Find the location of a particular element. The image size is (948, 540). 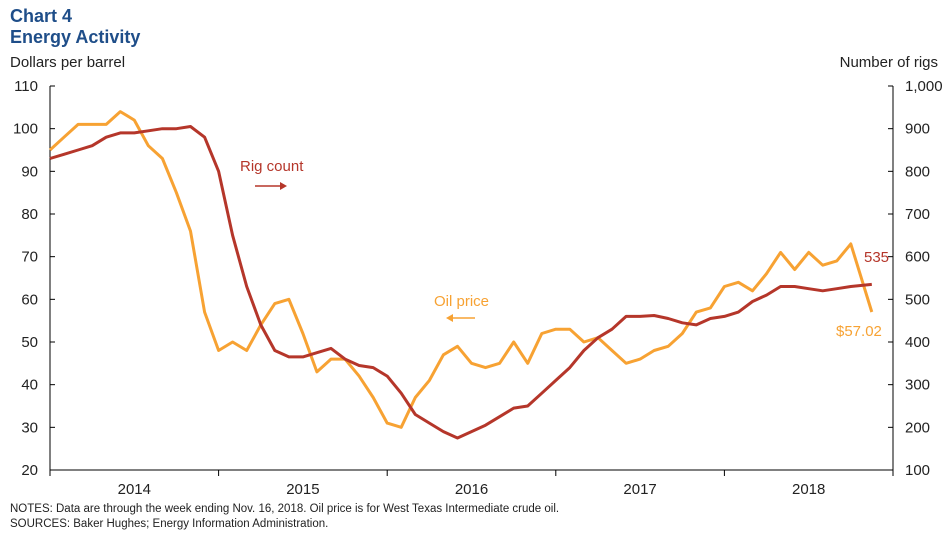

left-tick-label: 100 is located at coordinates (25, 129).